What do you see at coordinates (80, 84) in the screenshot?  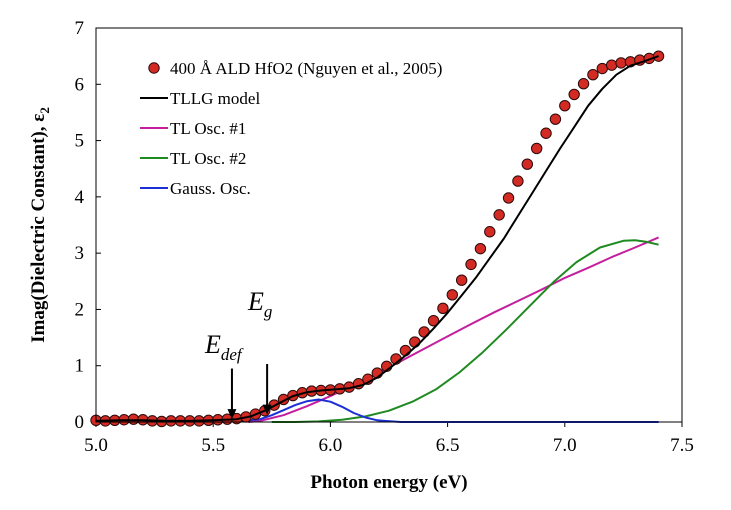 I see `y-tick-label: 6` at bounding box center [80, 84].